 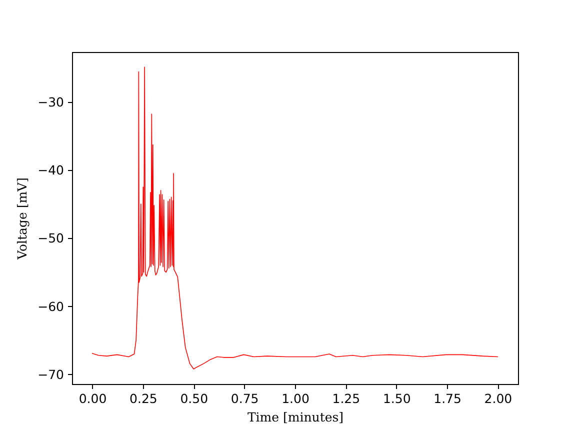 What do you see at coordinates (194, 398) in the screenshot?
I see `x-tick-label: 0.50` at bounding box center [194, 398].